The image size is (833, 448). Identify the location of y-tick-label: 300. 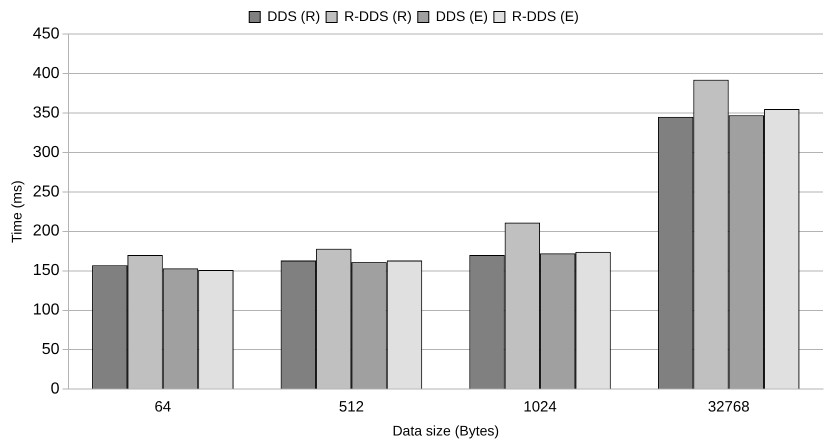
(46, 152).